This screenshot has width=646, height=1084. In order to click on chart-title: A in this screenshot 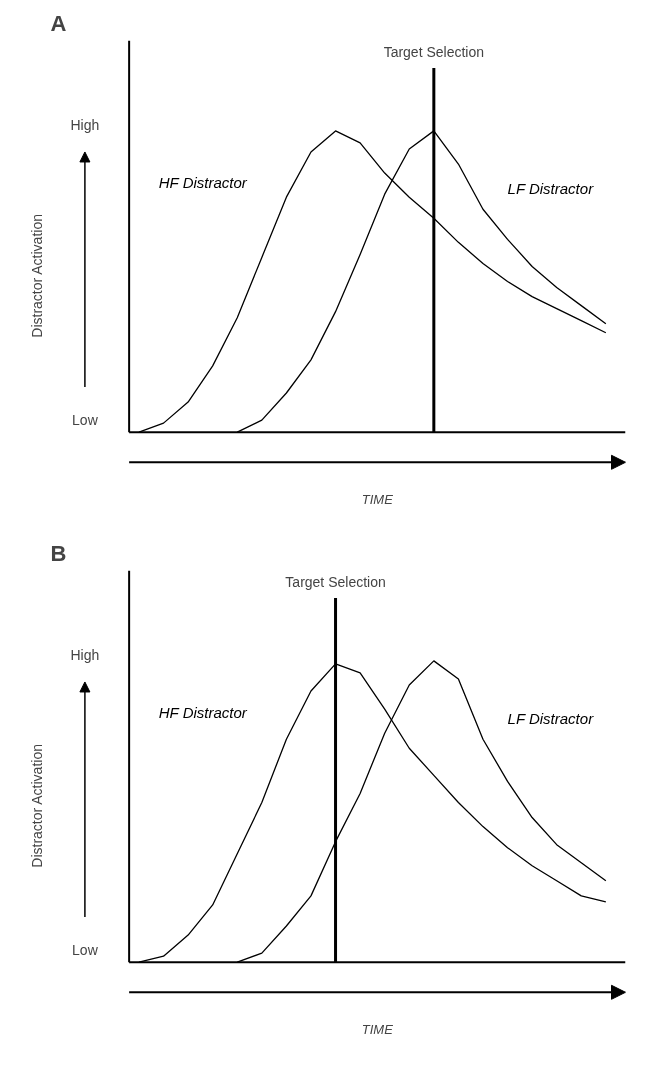, I will do `click(58, 23)`.